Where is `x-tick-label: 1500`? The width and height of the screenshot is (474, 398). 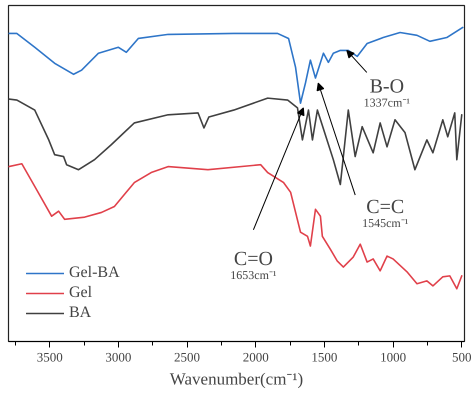
x-tick-label: 1500 is located at coordinates (324, 357).